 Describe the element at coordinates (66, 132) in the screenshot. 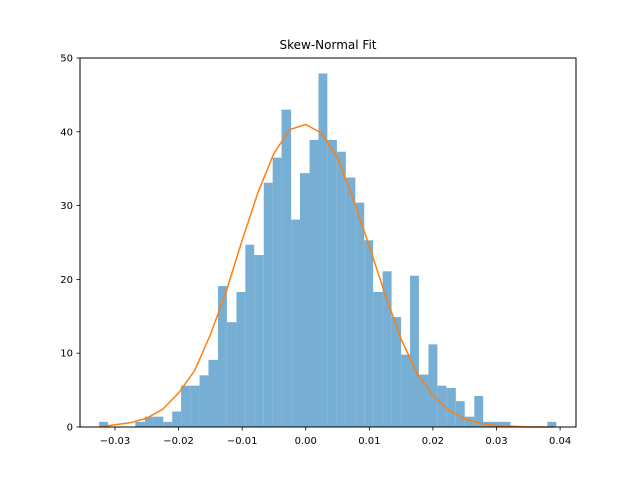

I see `y-tick-label: 40` at that location.